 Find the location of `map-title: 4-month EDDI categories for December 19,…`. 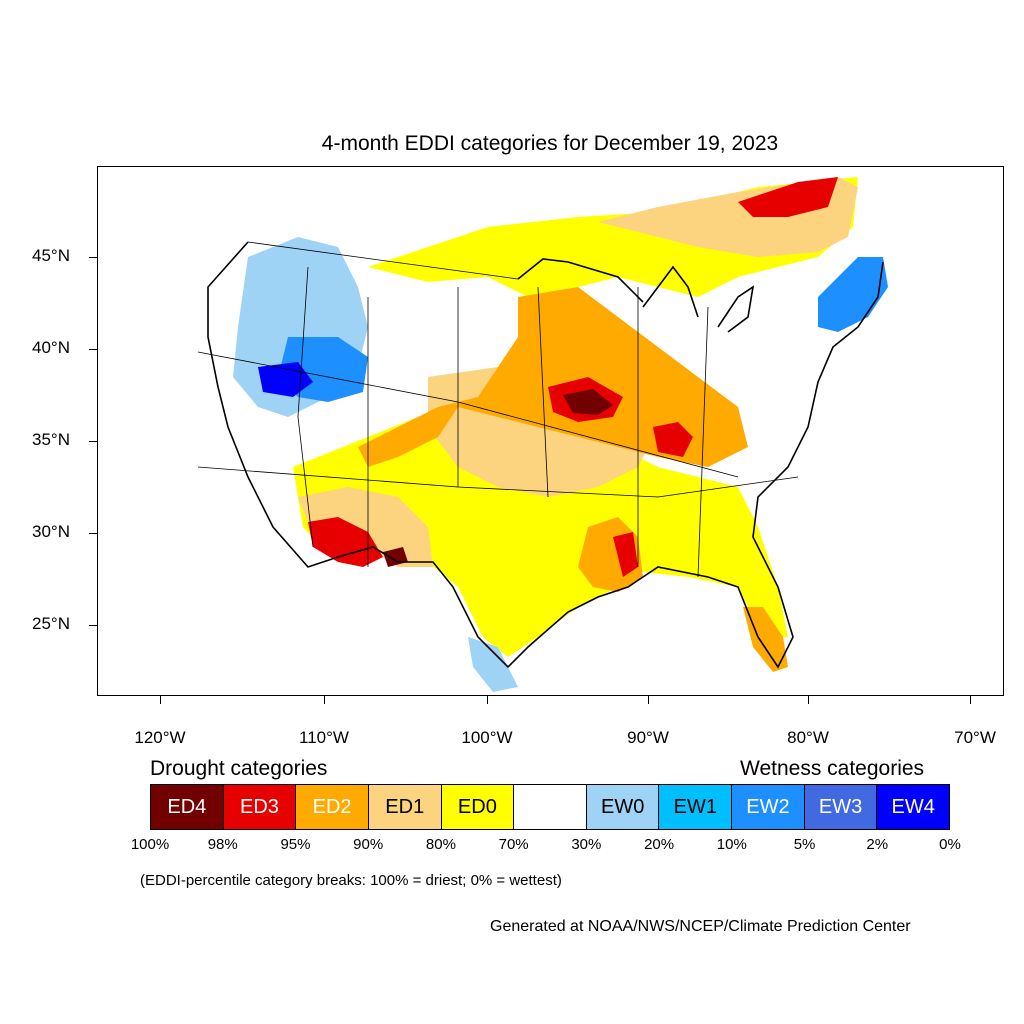

map-title: 4-month EDDI categories for December 19,… is located at coordinates (550, 143).